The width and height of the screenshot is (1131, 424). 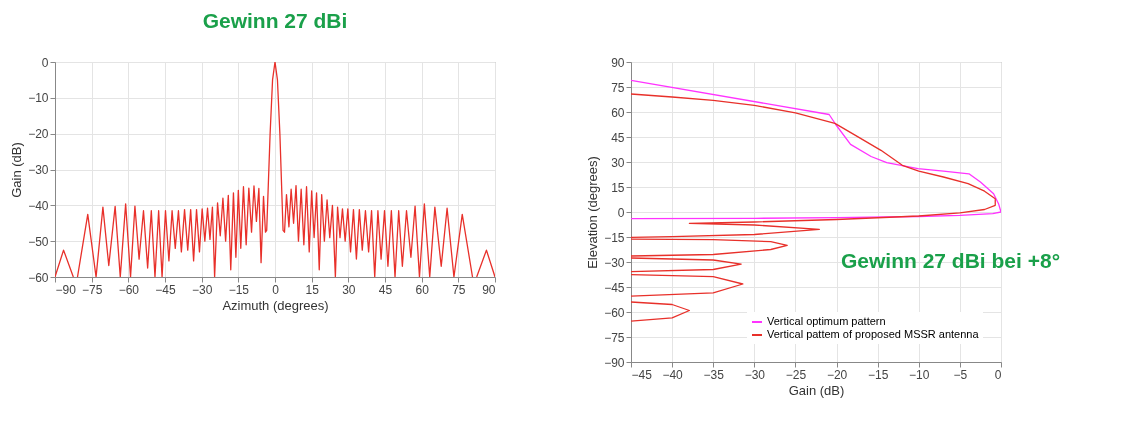 I want to click on x-tick-label: −10, so click(x=919, y=374).